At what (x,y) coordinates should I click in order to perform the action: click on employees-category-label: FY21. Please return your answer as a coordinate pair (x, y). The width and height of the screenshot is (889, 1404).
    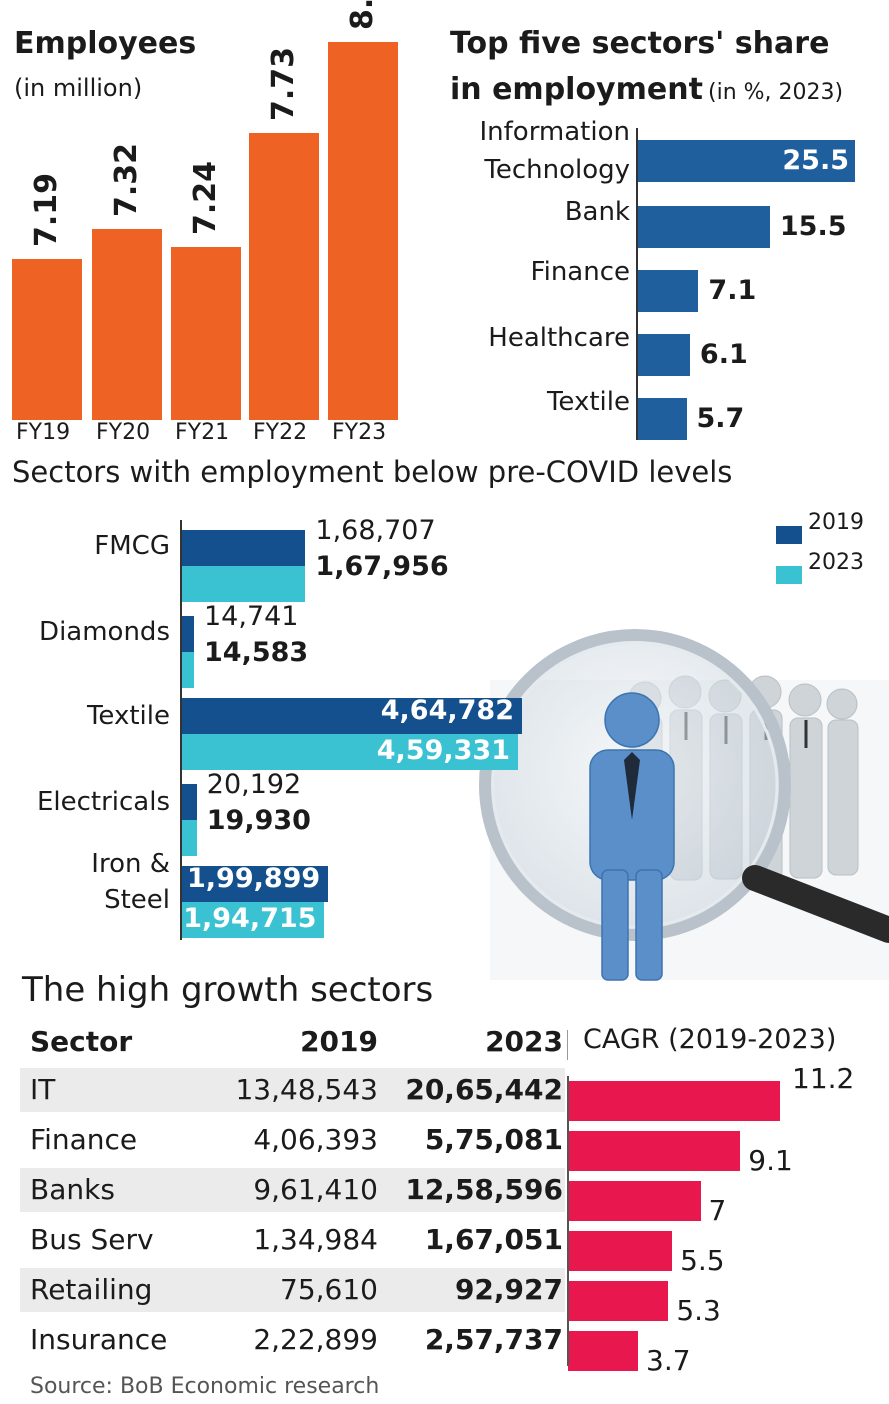
    Looking at the image, I should click on (202, 432).